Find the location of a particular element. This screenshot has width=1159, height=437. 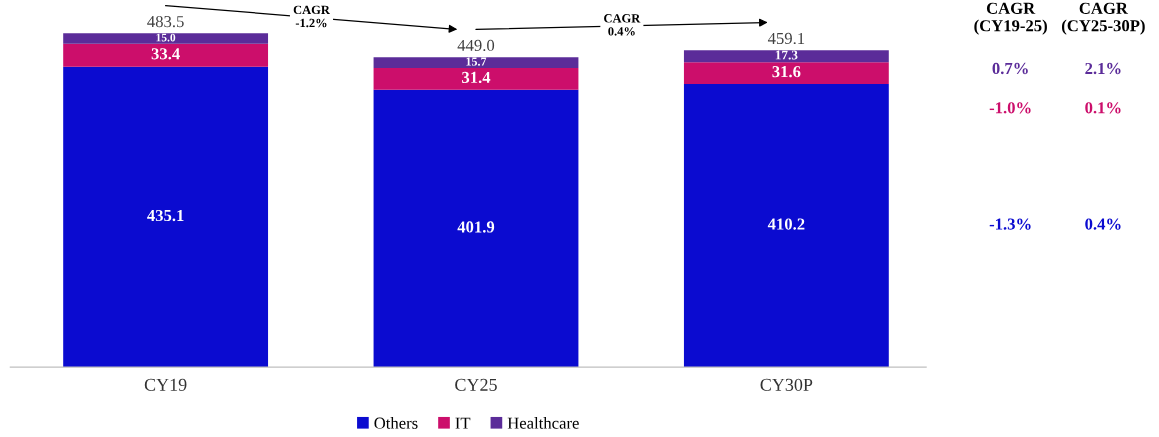

total-label: 483.5 is located at coordinates (165, 21).